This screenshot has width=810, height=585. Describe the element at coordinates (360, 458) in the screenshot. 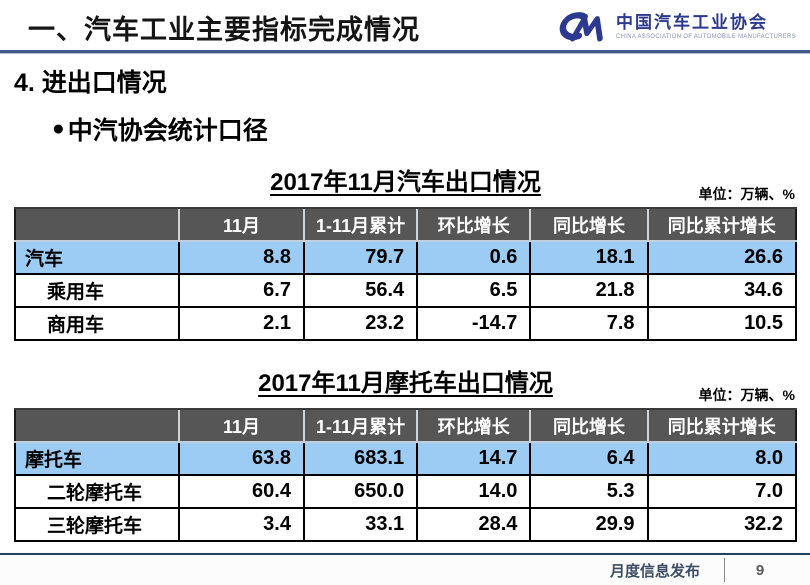

I see `cell-value: 683.1` at that location.